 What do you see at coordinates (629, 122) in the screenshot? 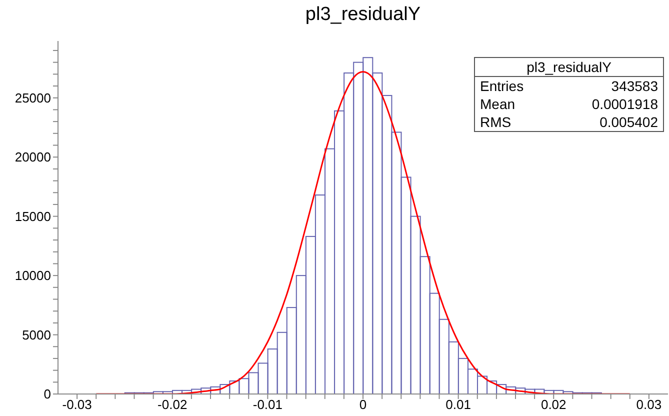
I see `annotation: 0.005402` at bounding box center [629, 122].